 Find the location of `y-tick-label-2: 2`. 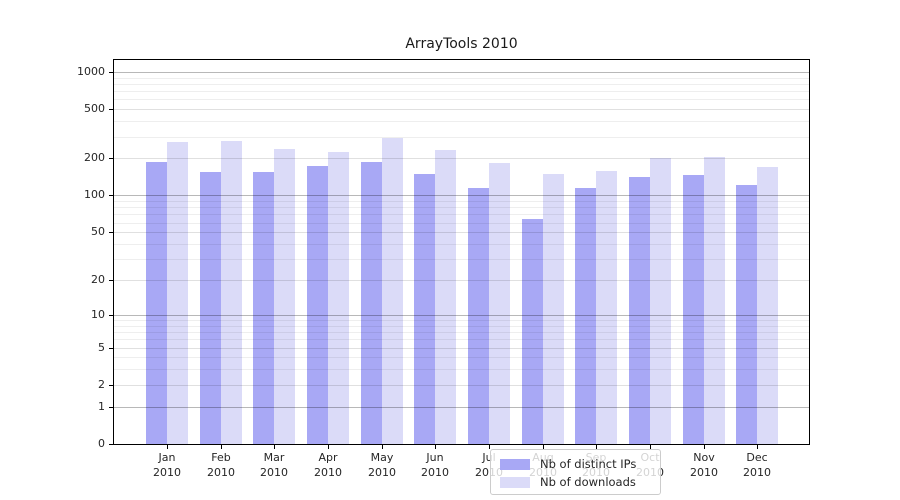

y-tick-label-2: 2 is located at coordinates (101, 384).